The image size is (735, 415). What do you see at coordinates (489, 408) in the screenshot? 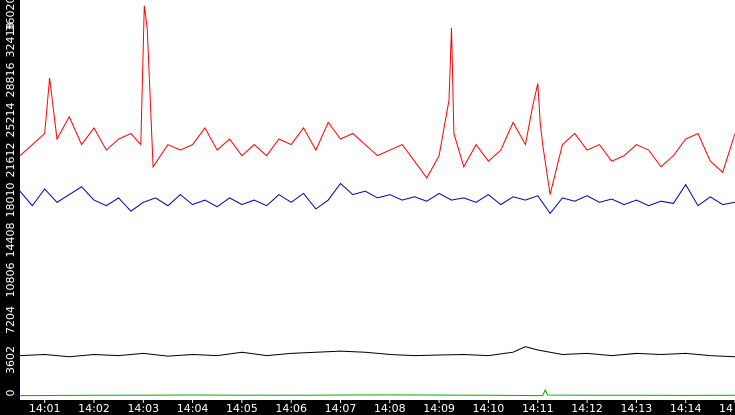
I see `x-tick-label: 14:10` at bounding box center [489, 408].